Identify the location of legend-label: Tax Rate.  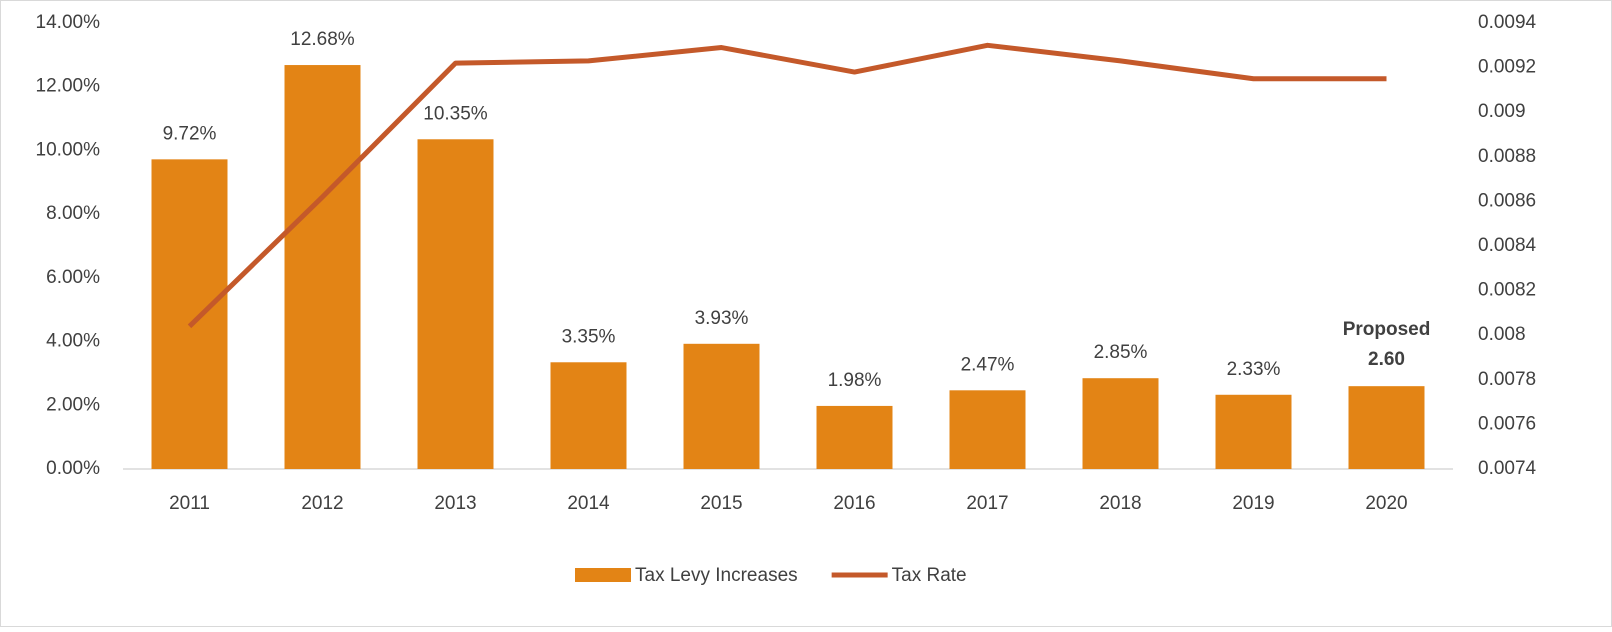
(929, 575).